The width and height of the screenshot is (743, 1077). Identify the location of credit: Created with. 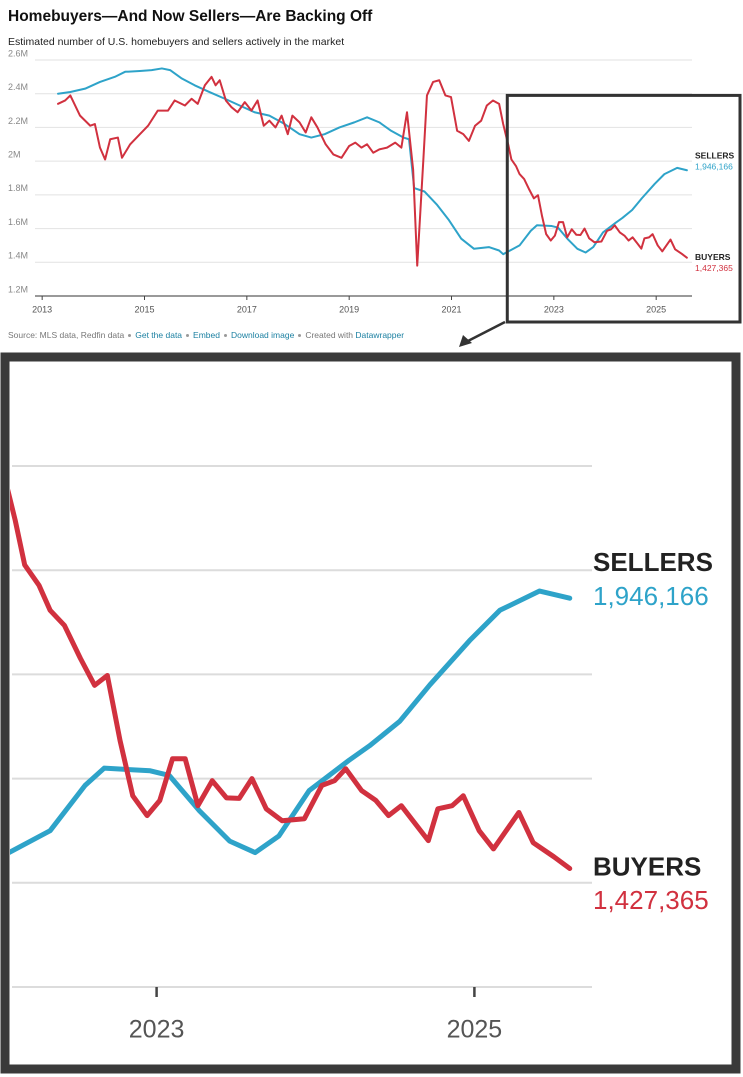
(329, 335).